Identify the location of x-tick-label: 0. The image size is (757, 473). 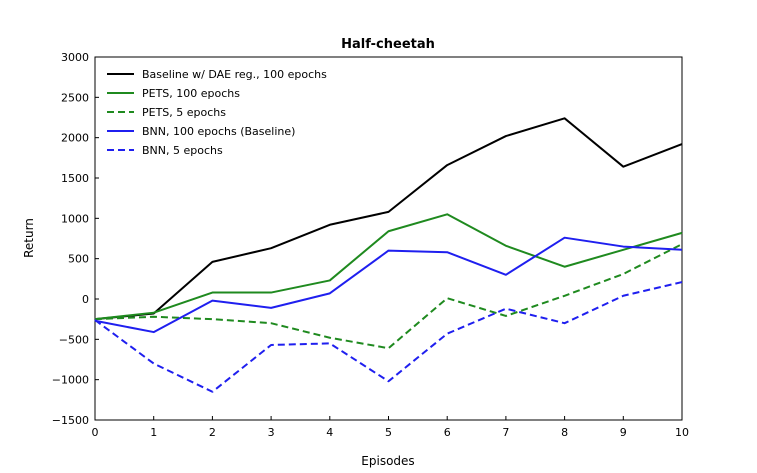
(95, 432).